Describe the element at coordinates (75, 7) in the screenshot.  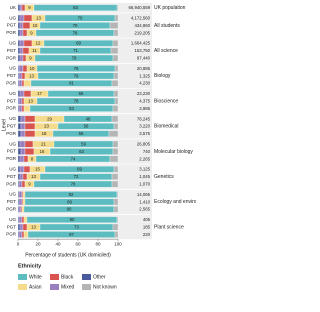
I see `value-label: 83` at that location.